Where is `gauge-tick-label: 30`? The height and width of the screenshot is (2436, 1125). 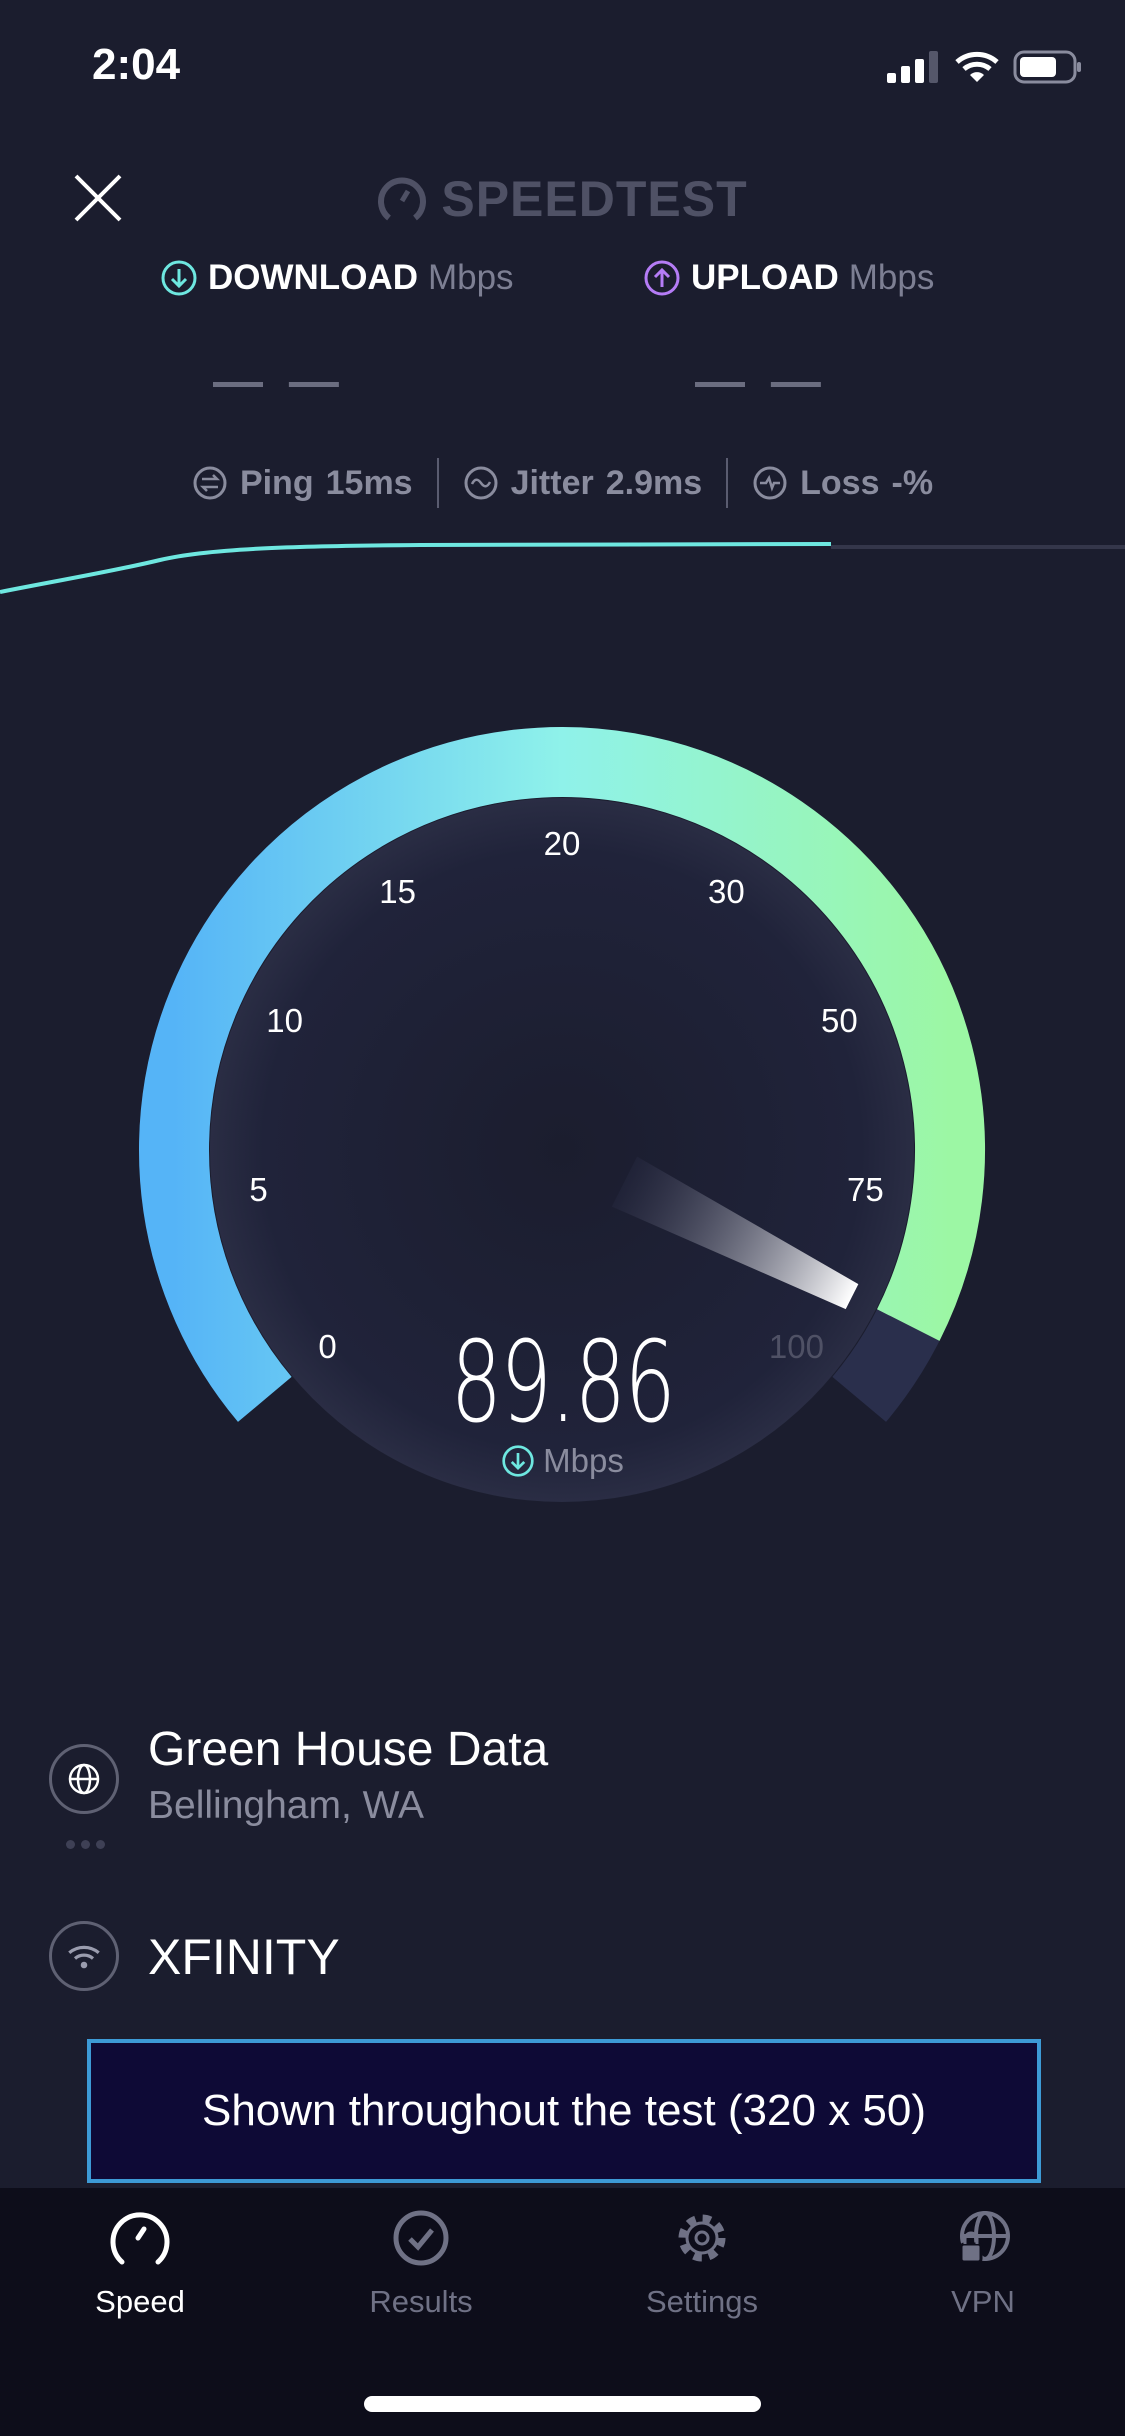 gauge-tick-label: 30 is located at coordinates (726, 891).